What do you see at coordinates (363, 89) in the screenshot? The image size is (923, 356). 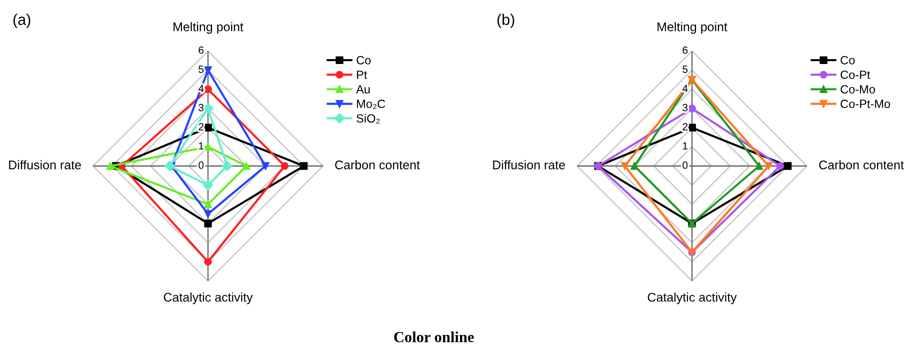 I see `legend-label: Au` at bounding box center [363, 89].